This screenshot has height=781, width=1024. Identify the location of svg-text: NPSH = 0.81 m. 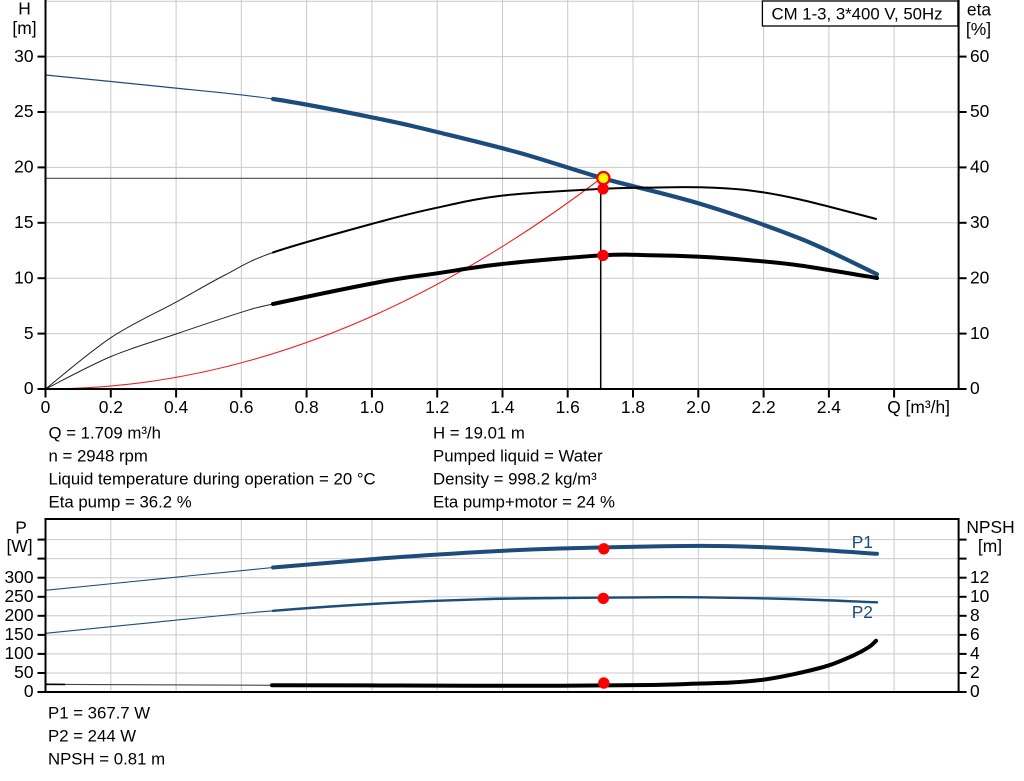
(106, 759).